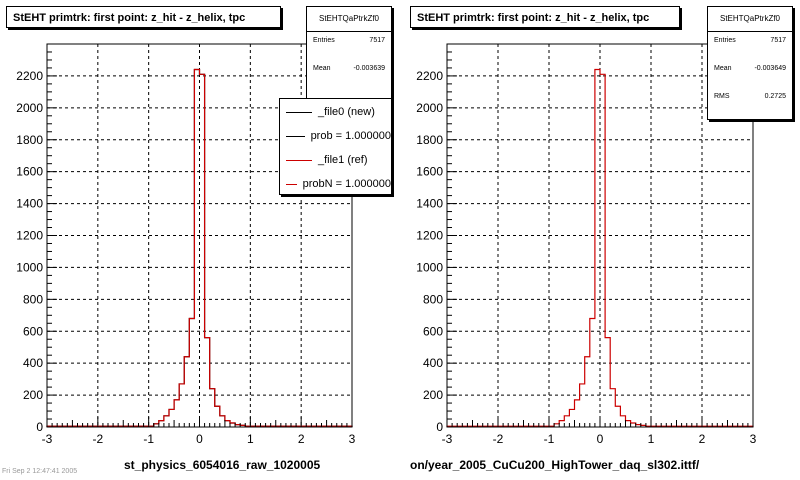  Describe the element at coordinates (222, 465) in the screenshot. I see `file-label: st_physics_6054016_raw_1020005` at that location.